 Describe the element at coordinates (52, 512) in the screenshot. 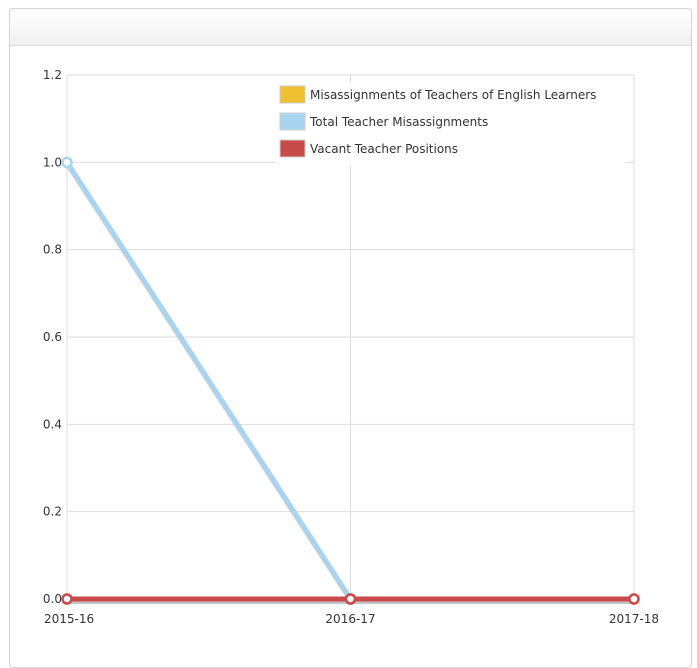

I see `y-tick-label: 0.2` at that location.